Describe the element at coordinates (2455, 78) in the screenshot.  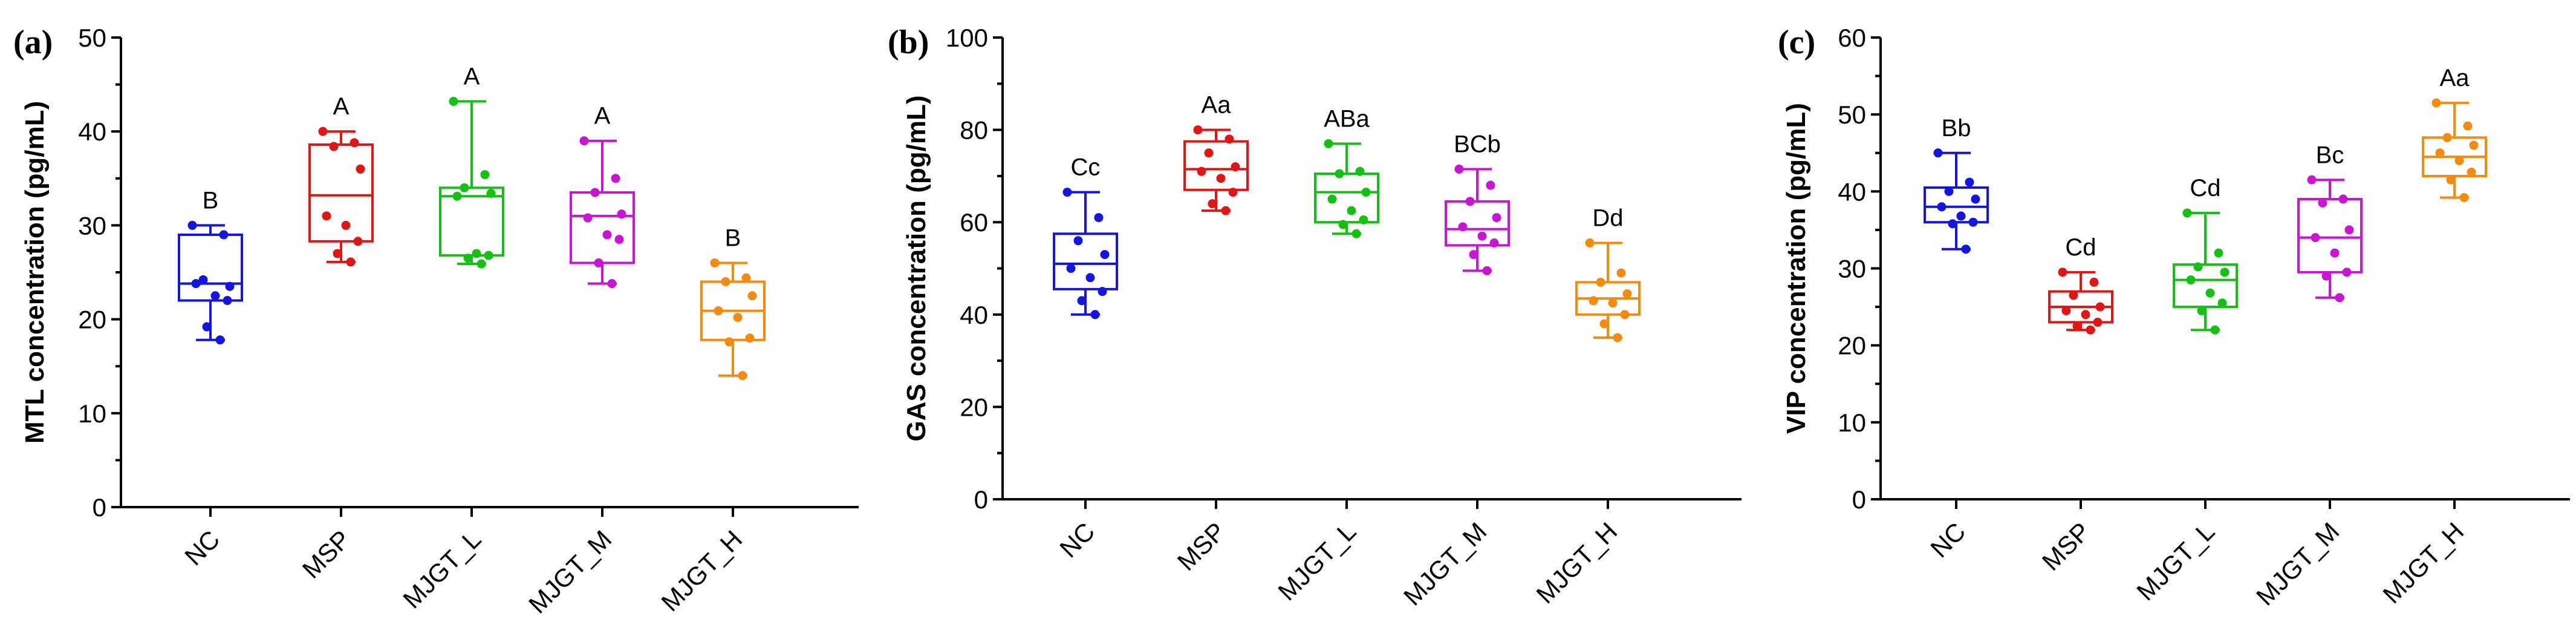
I see `significance-label: Aa` at that location.